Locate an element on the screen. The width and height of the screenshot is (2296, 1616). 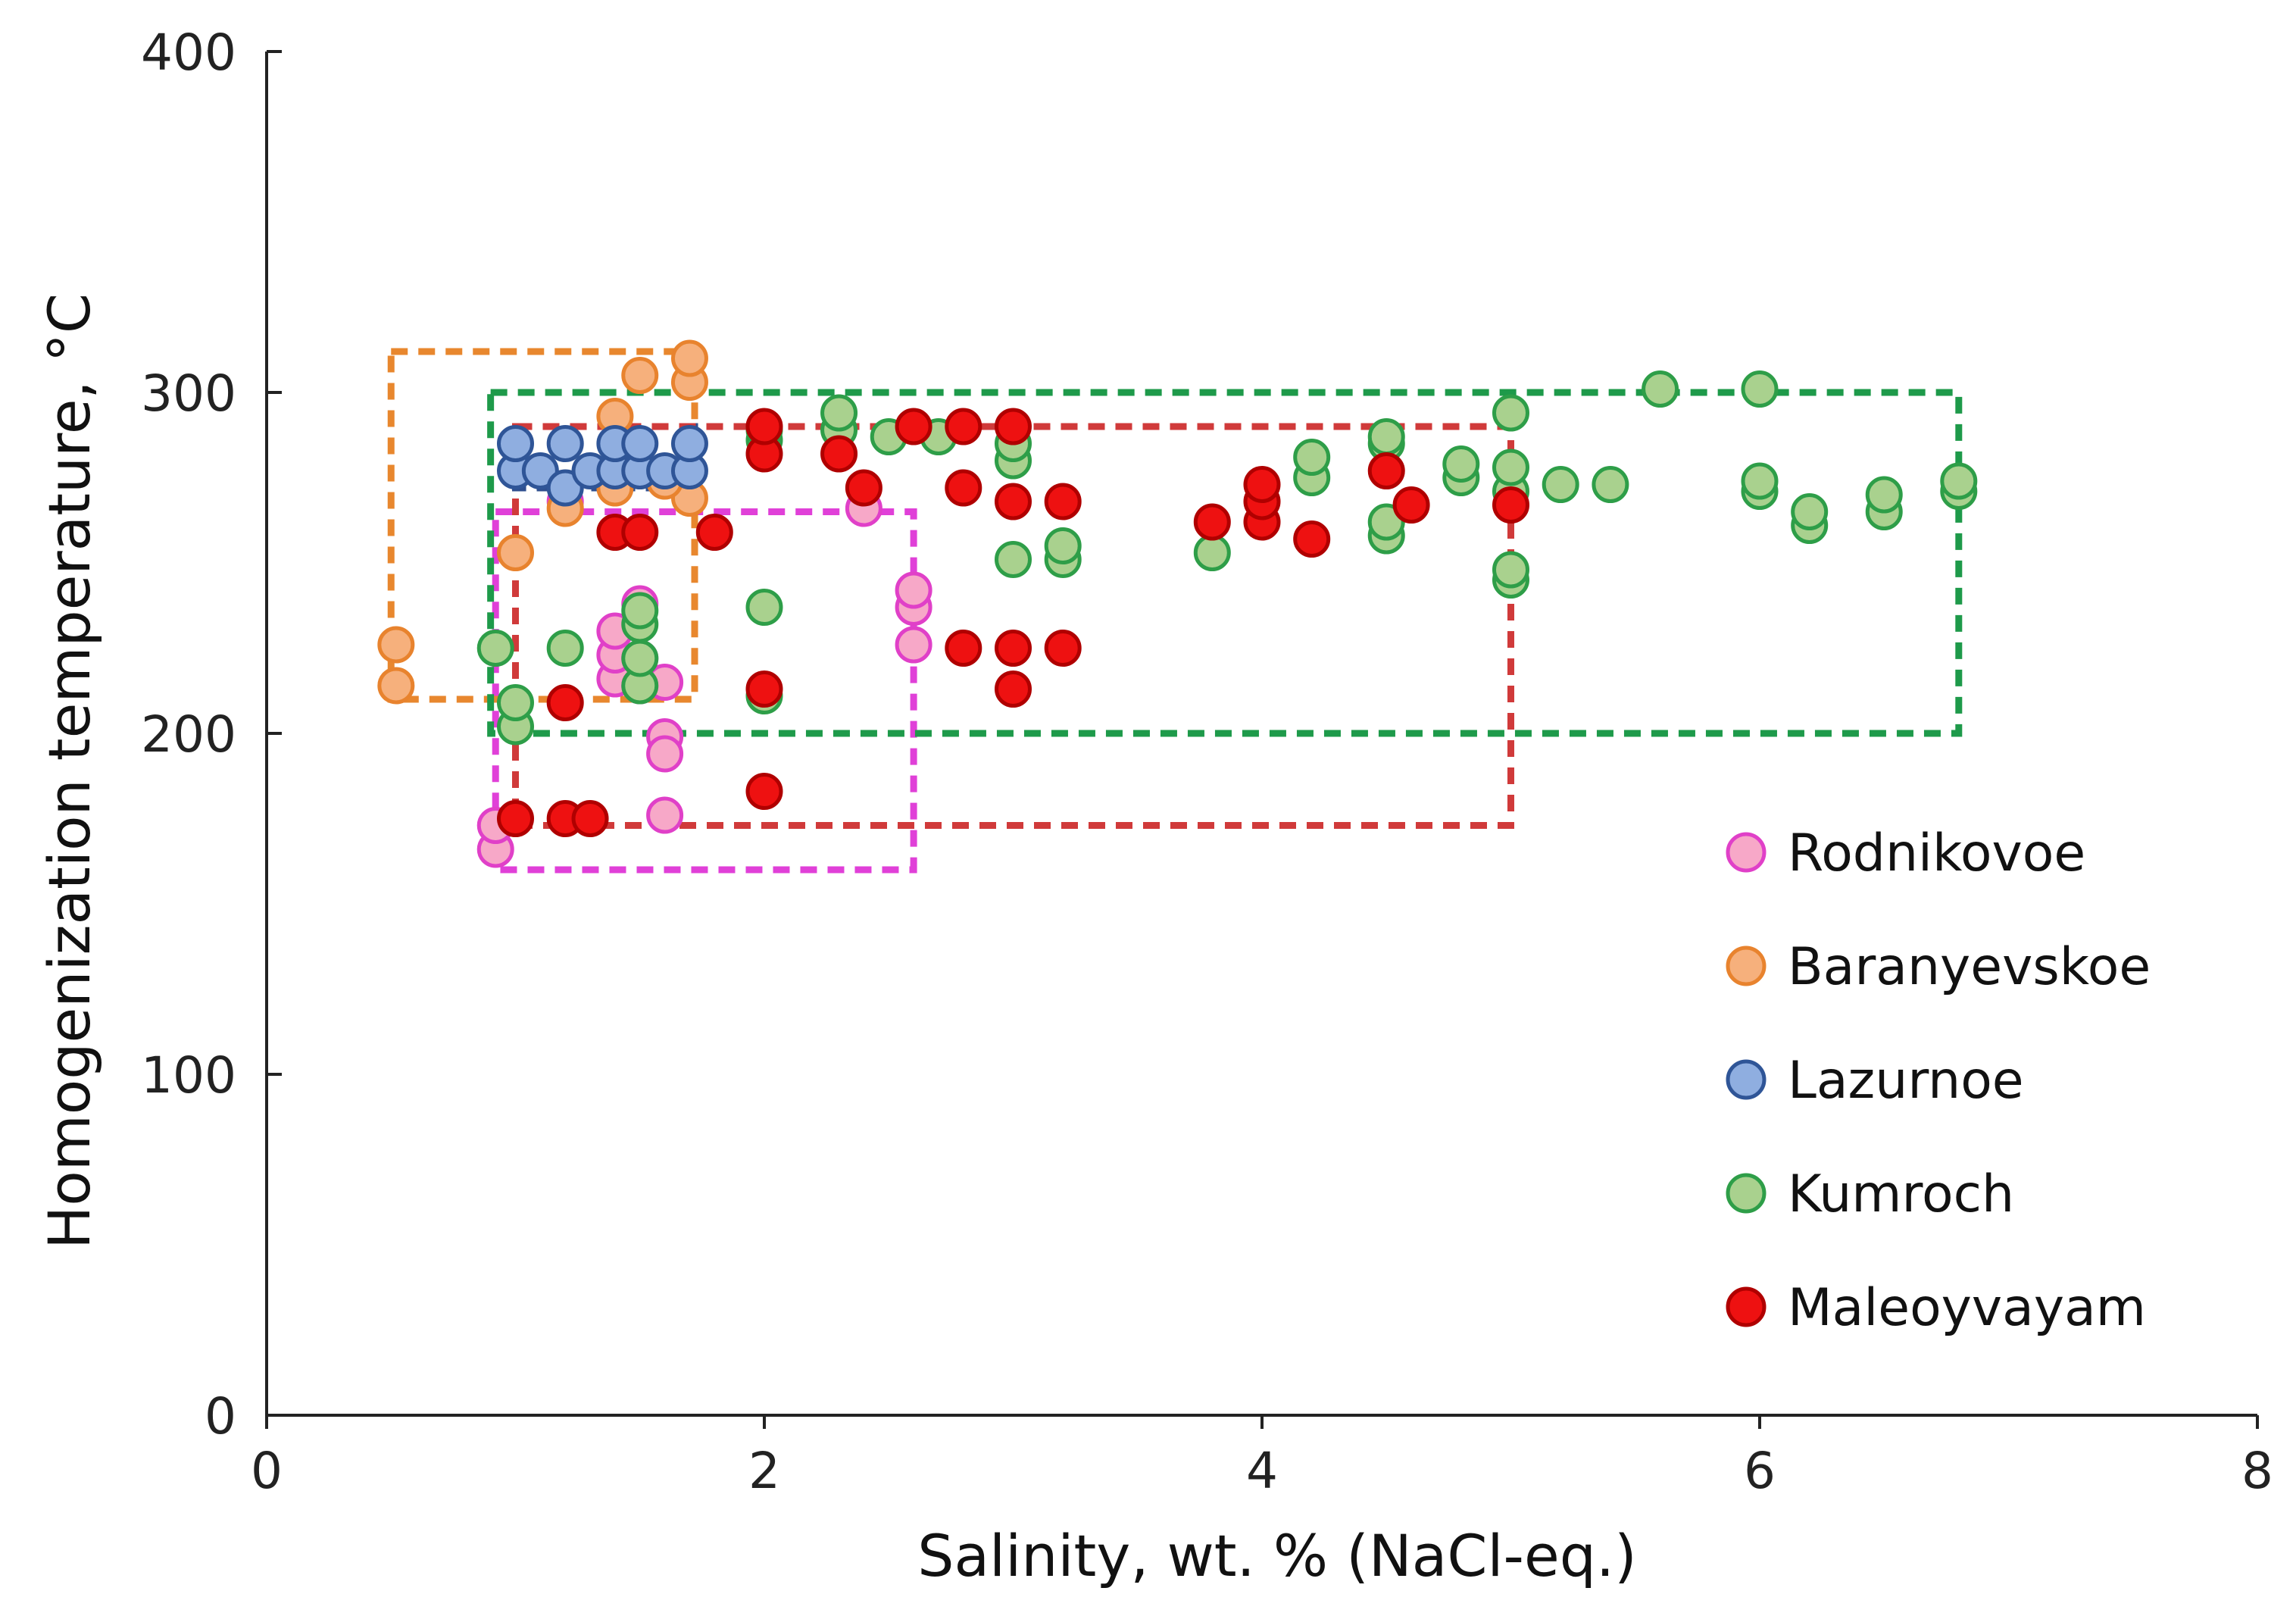
legend-label-lazurnoe: Lazurnoe is located at coordinates (1906, 1081).